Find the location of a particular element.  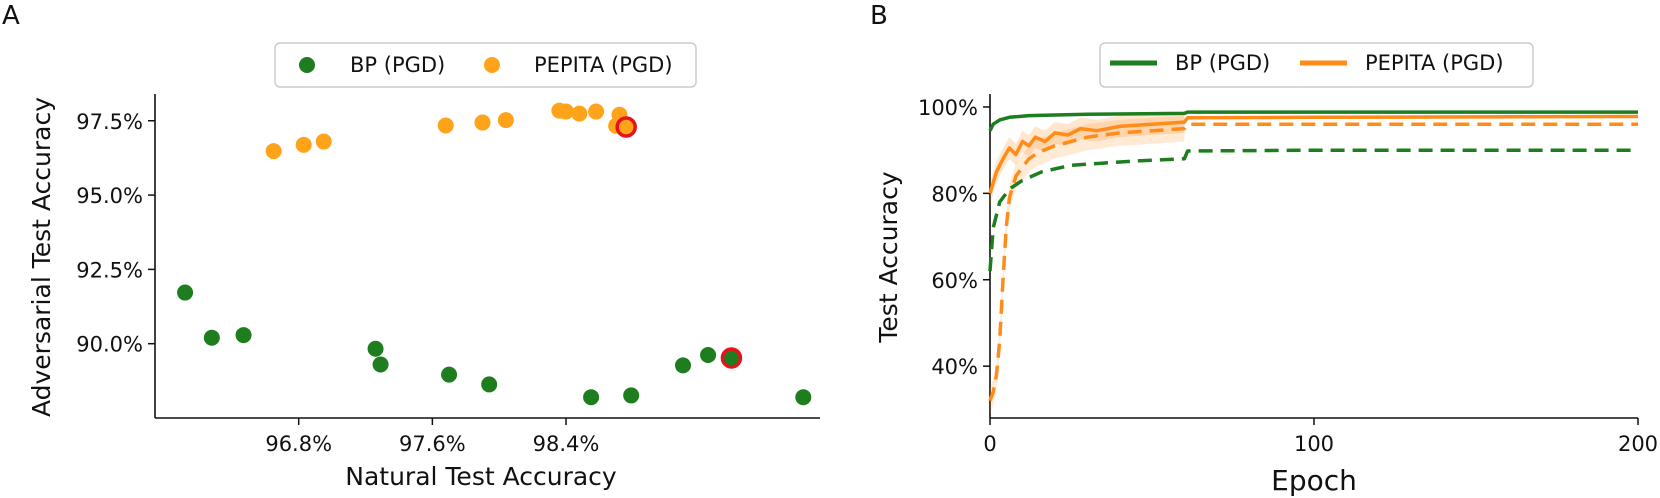

y-tick-label-a: 97.5% is located at coordinates (109, 122).